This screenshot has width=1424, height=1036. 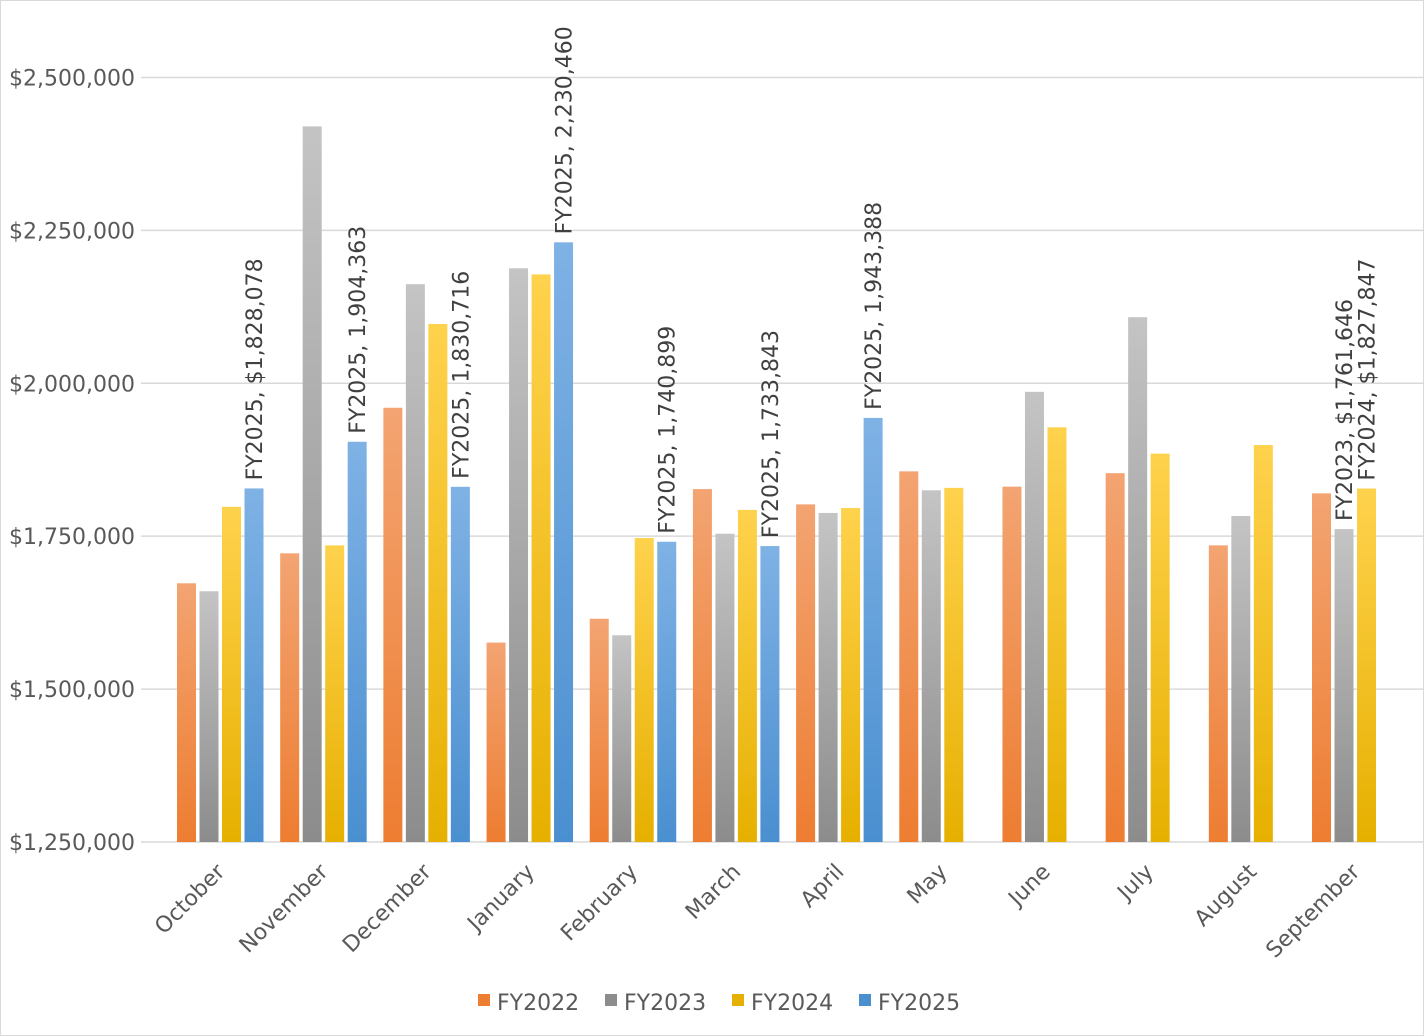 I want to click on x-category-label-july: July, so click(x=1135, y=883).